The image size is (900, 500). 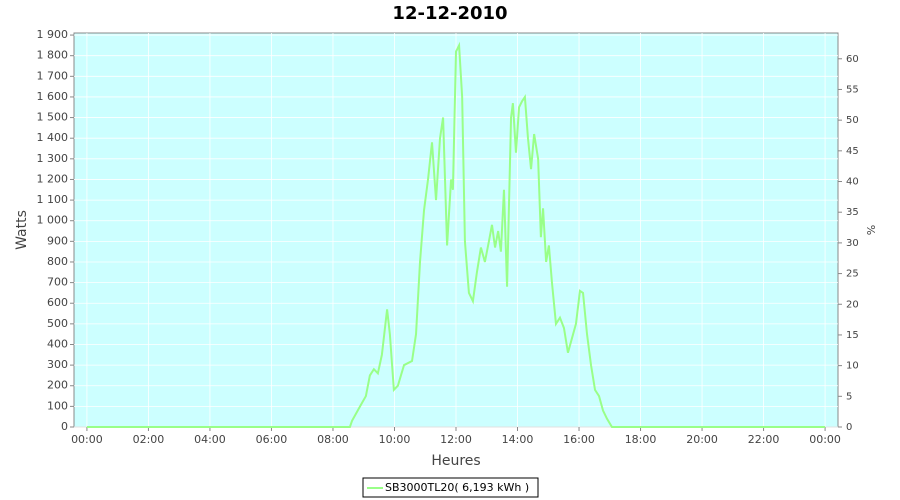 I want to click on y-tick-label: 800, so click(x=57, y=261).